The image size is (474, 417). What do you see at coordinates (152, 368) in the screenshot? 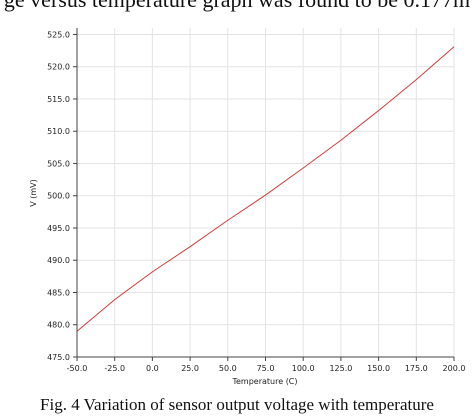
I see `x-tick-label: 0.0` at bounding box center [152, 368].